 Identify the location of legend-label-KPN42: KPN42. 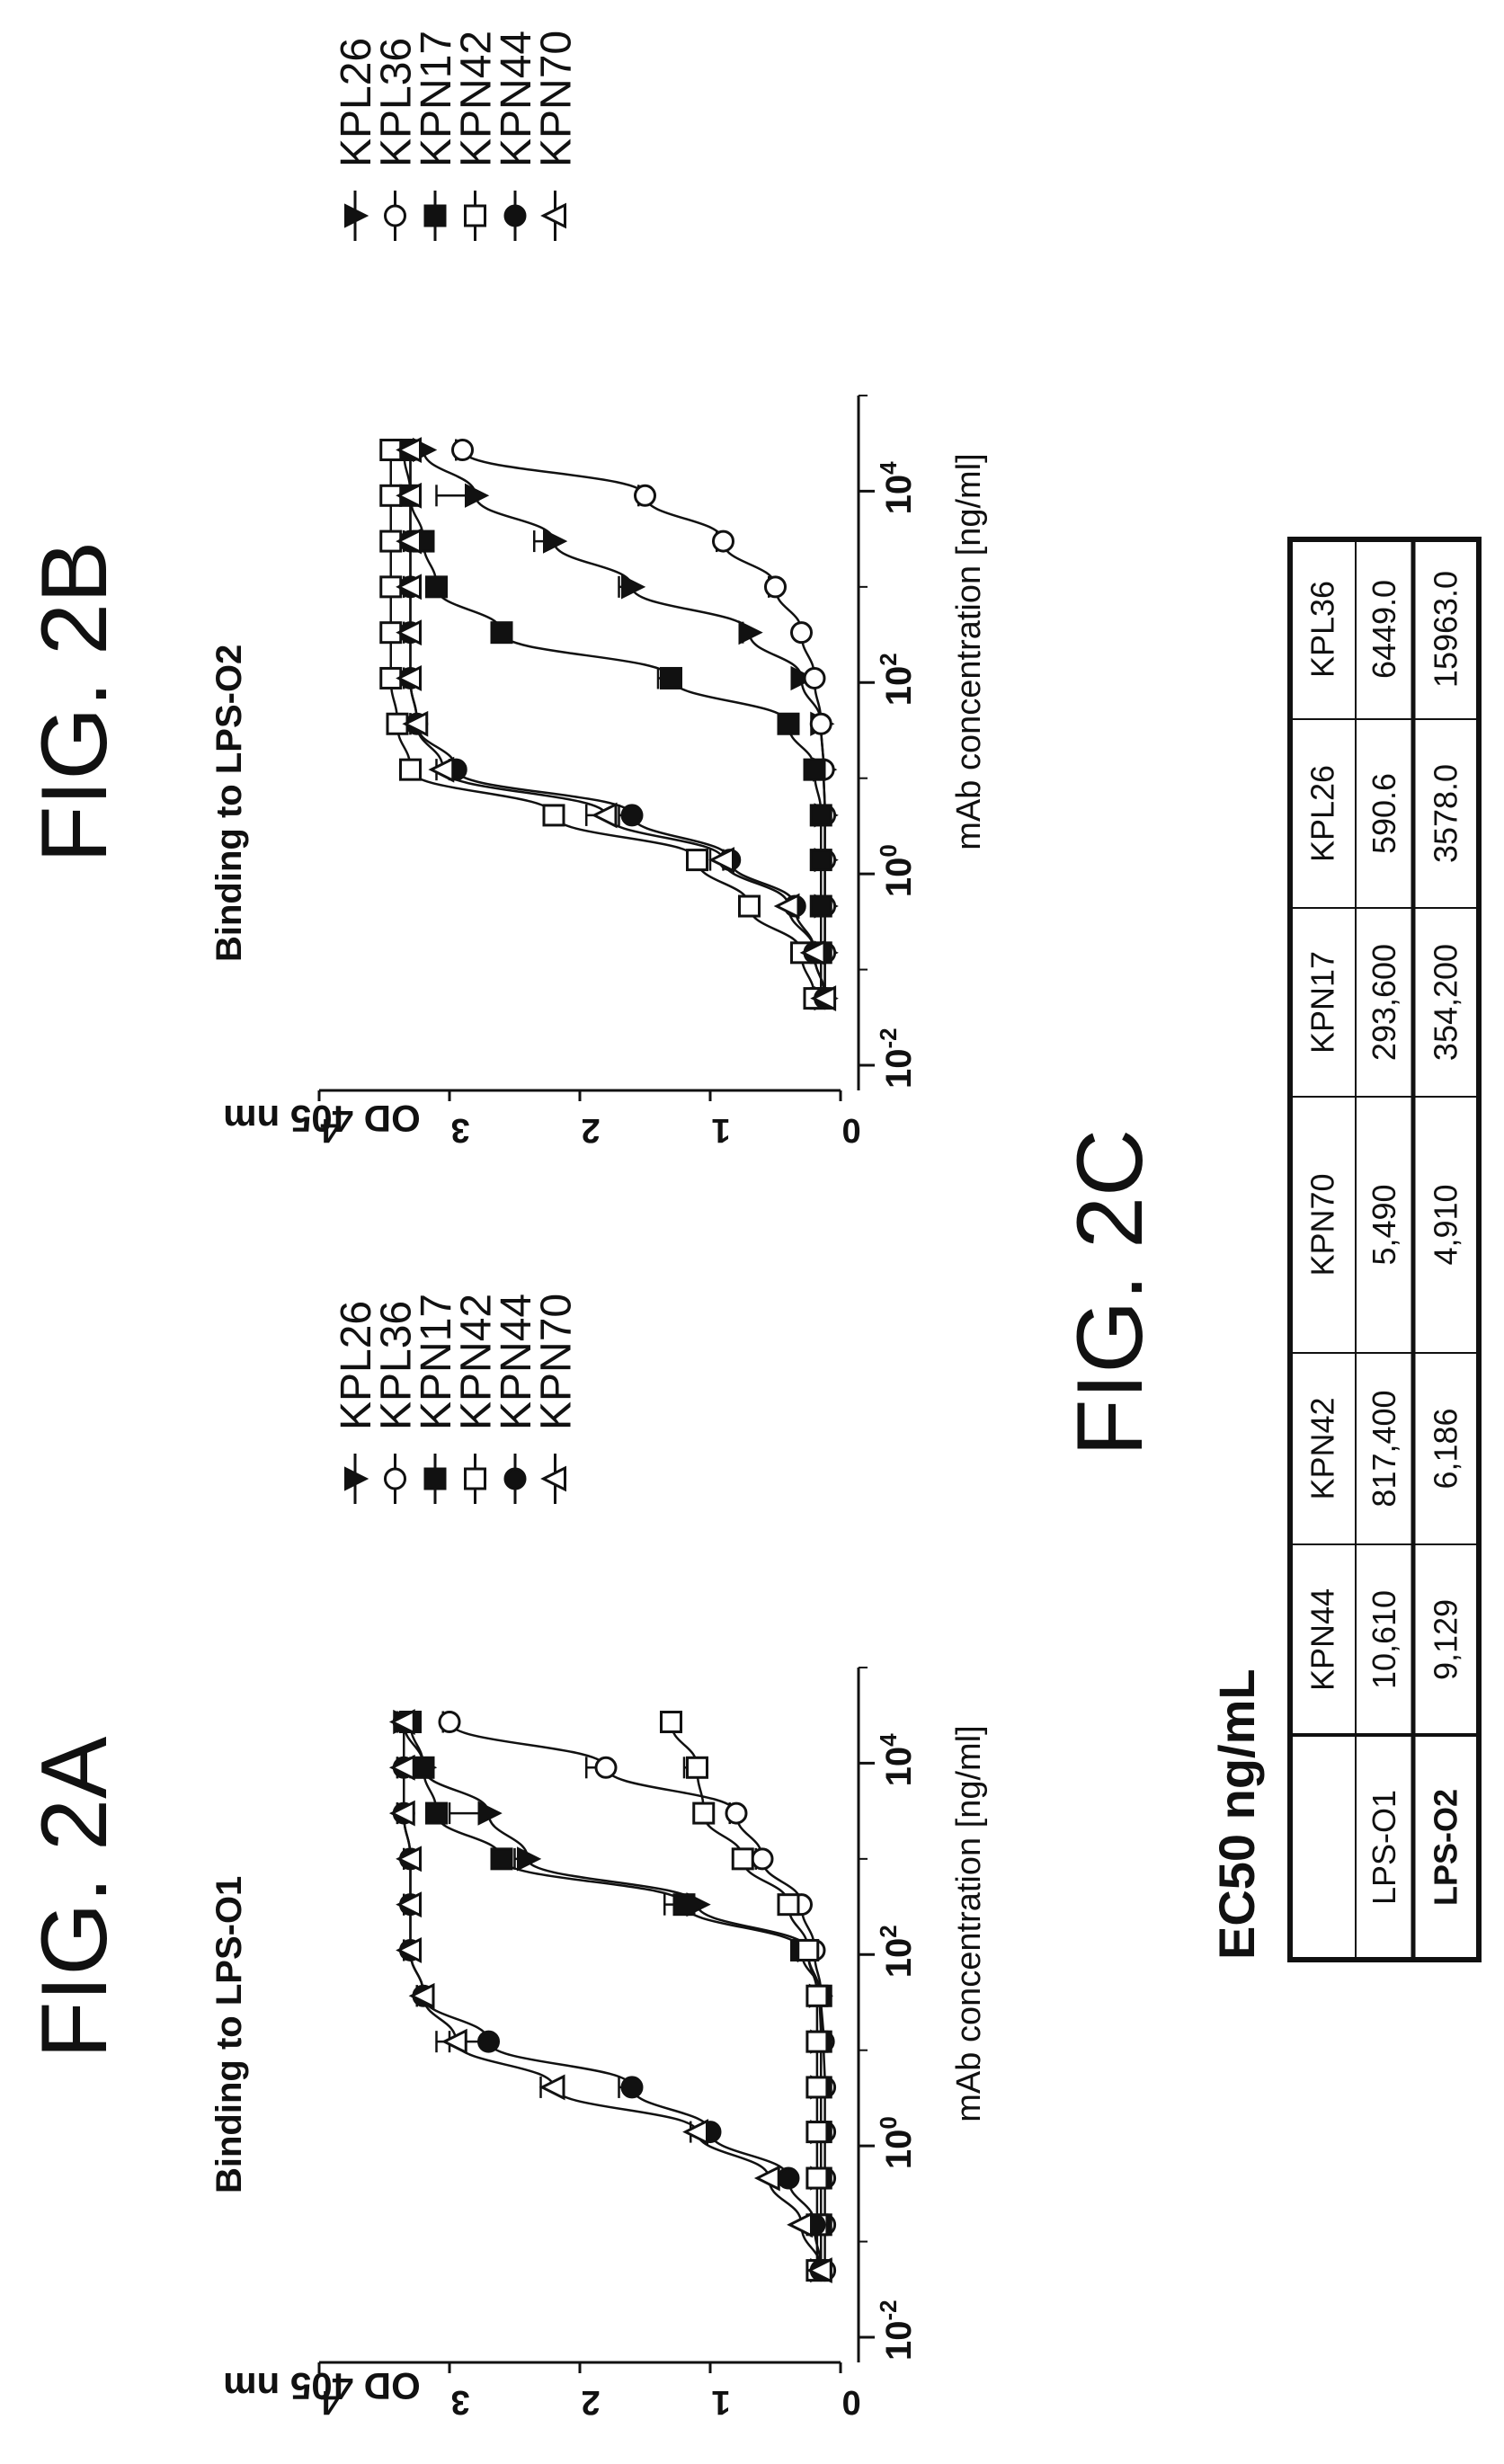
(477, 1362).